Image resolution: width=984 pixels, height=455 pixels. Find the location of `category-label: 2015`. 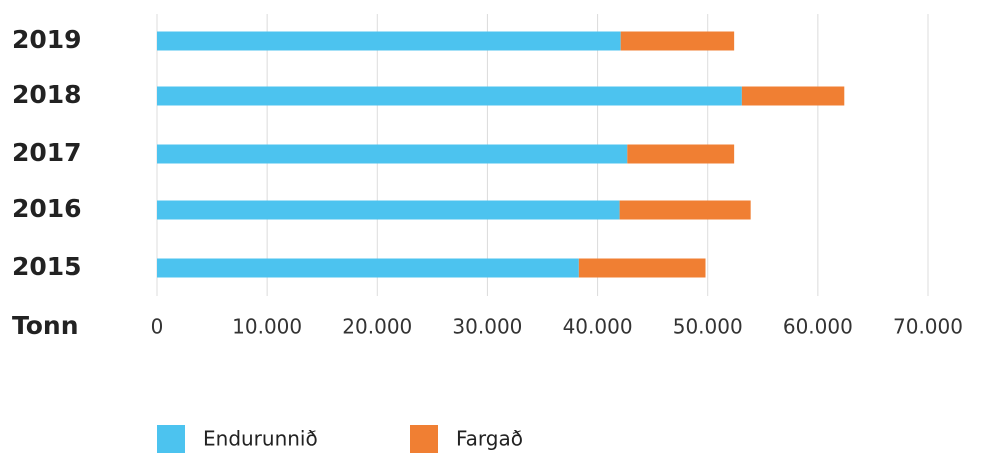

category-label: 2015 is located at coordinates (47, 266).